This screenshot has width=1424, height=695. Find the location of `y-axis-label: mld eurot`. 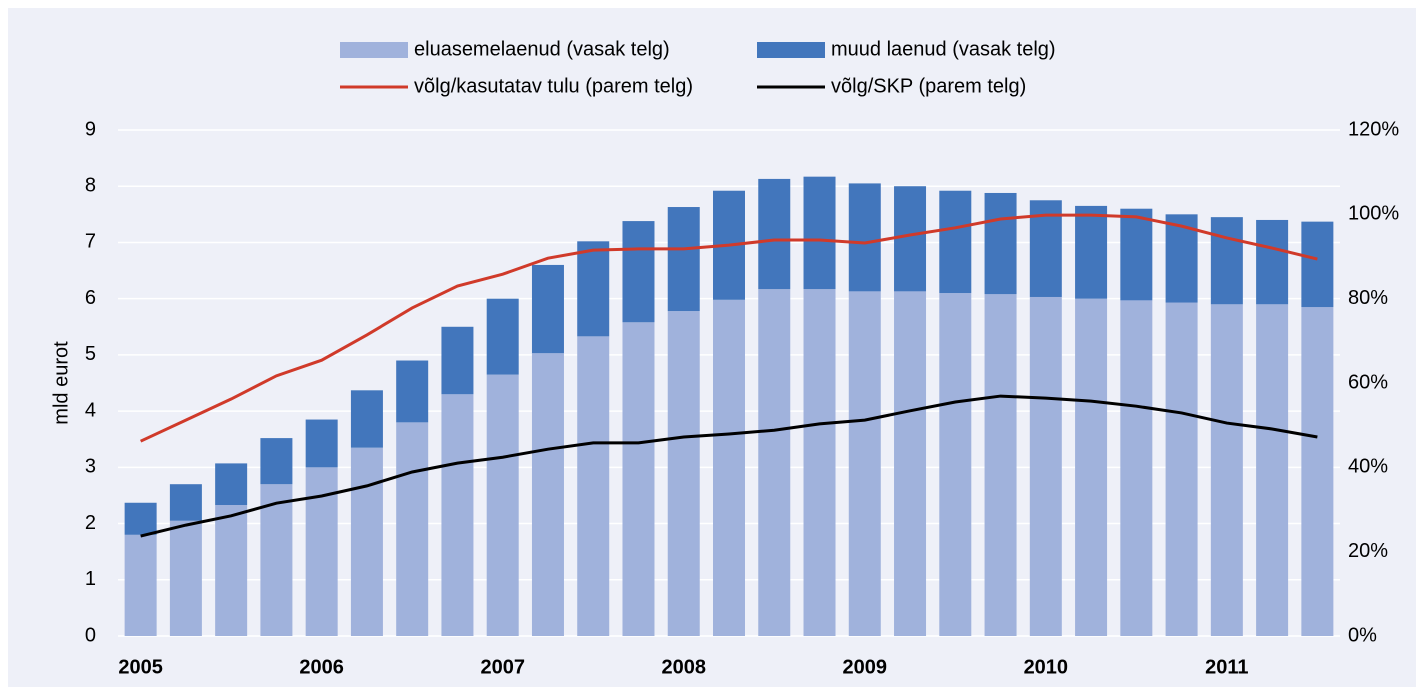

y-axis-label: mld eurot is located at coordinates (61, 383).